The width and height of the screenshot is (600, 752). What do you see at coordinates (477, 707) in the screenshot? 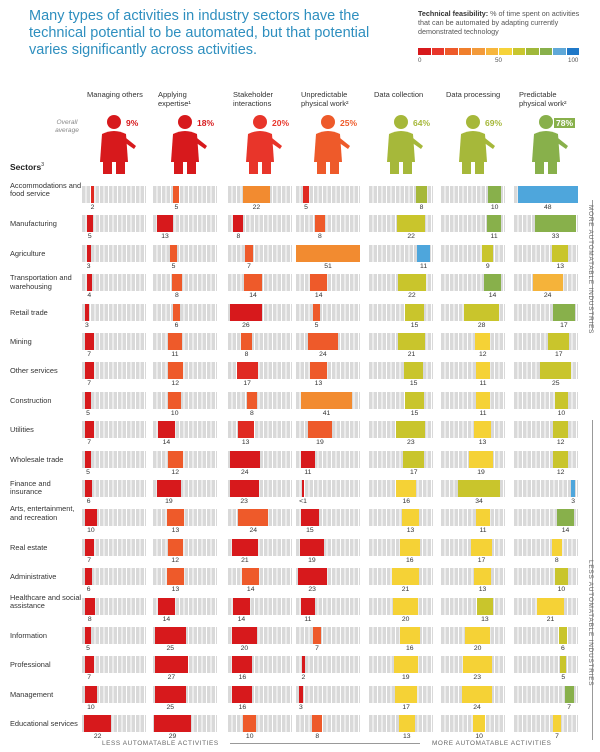
I see `bar-value-label: 24` at bounding box center [477, 707].